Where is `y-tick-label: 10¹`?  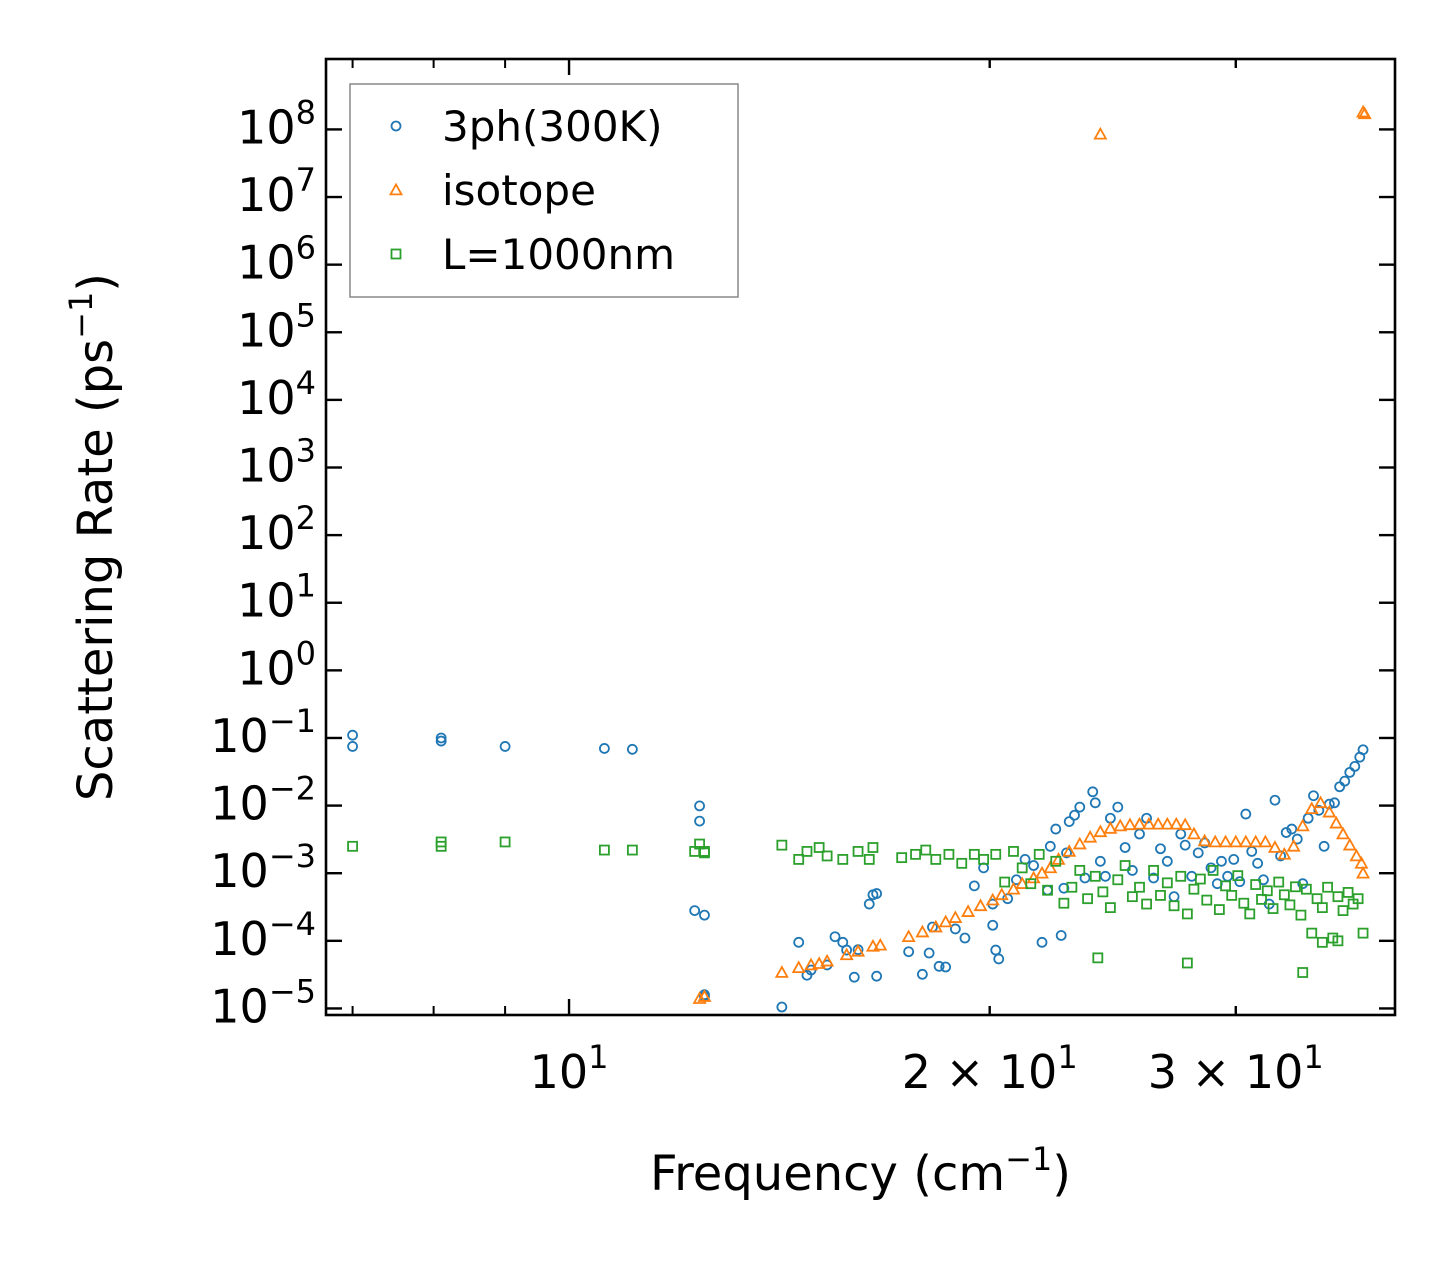 y-tick-label: 10¹ is located at coordinates (276, 597).